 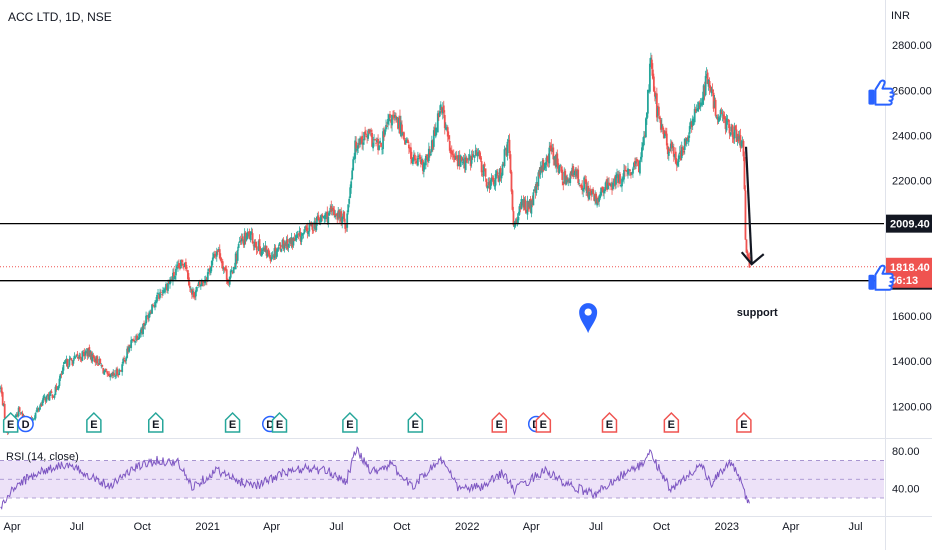 What do you see at coordinates (499, 425) in the screenshot?
I see `event-marker-label-9: E` at bounding box center [499, 425].